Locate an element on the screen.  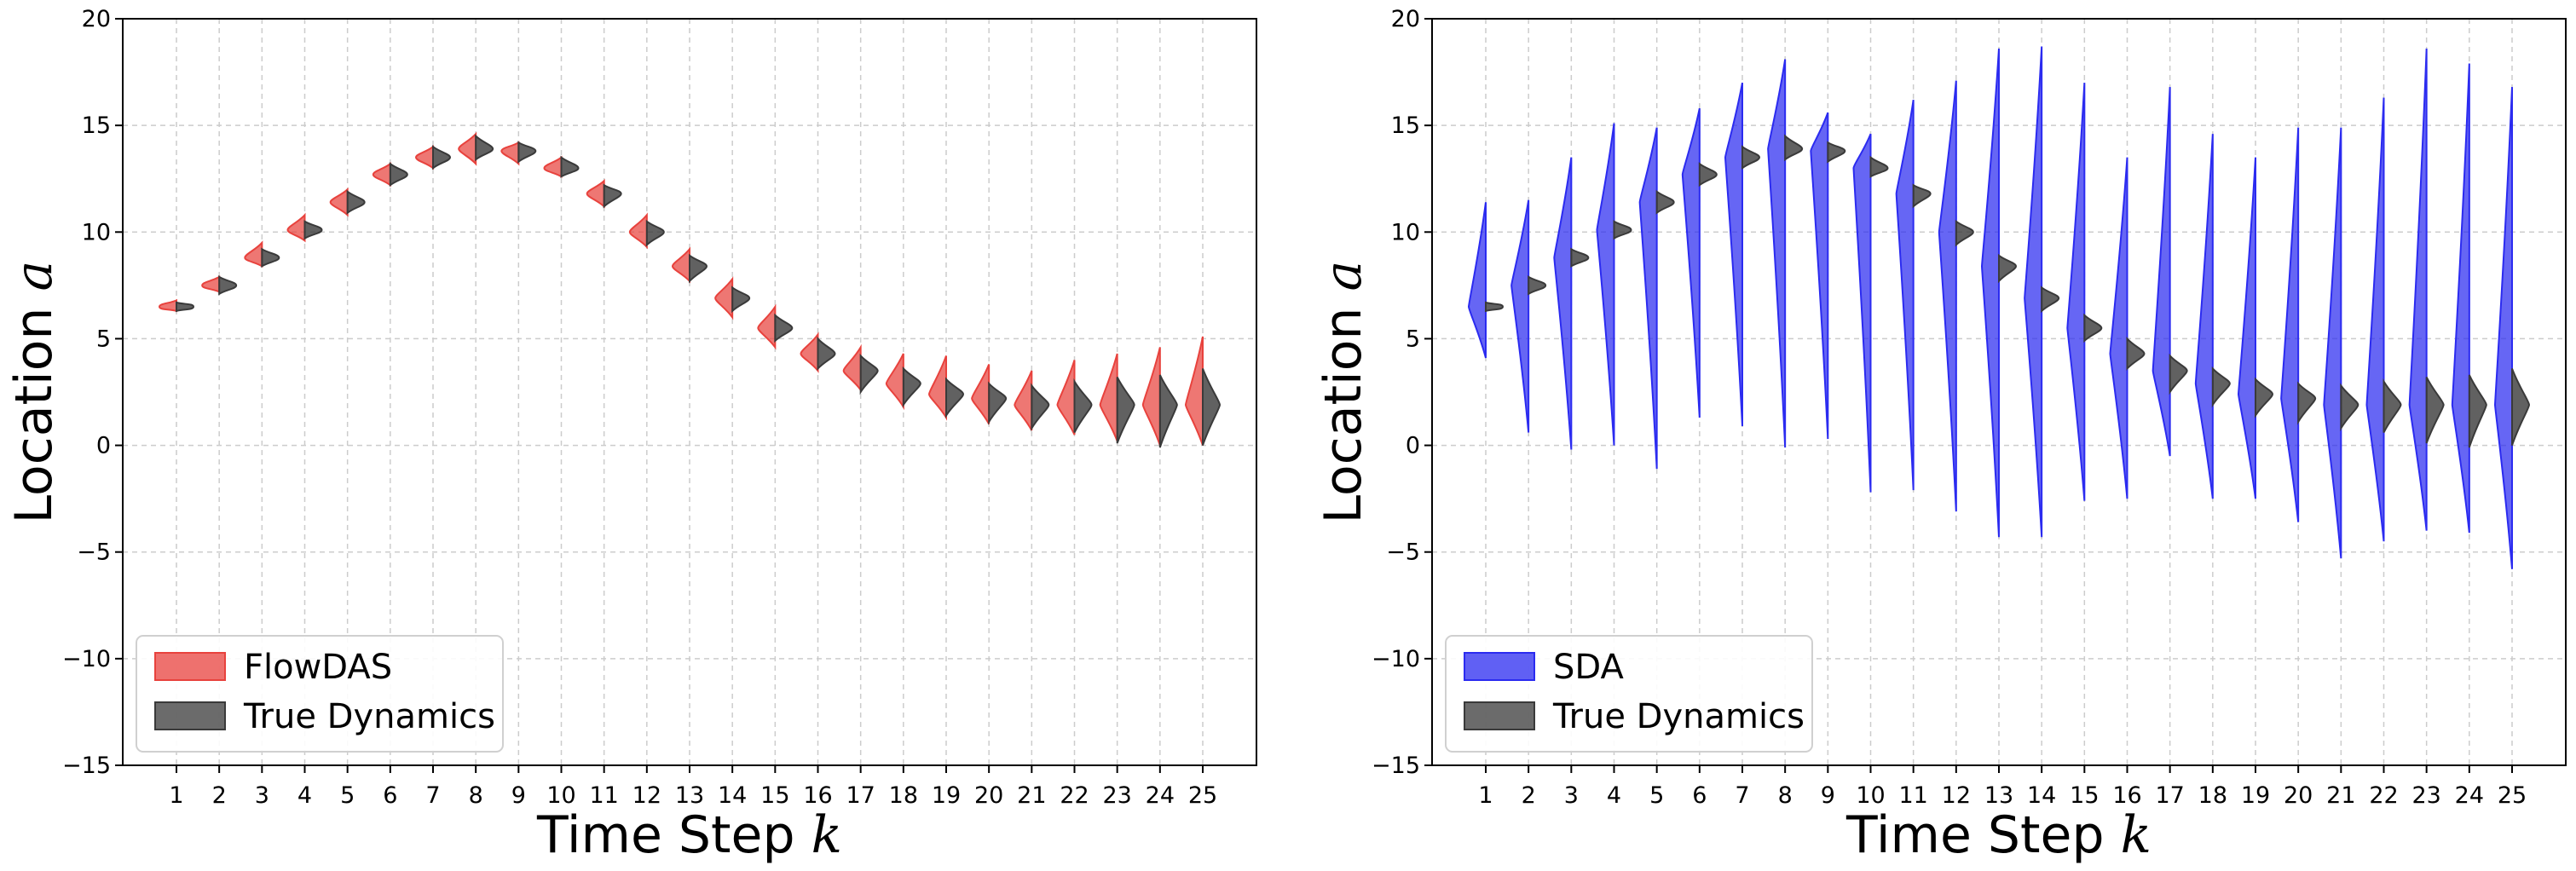
y-tick-label: 5 is located at coordinates (103, 339).